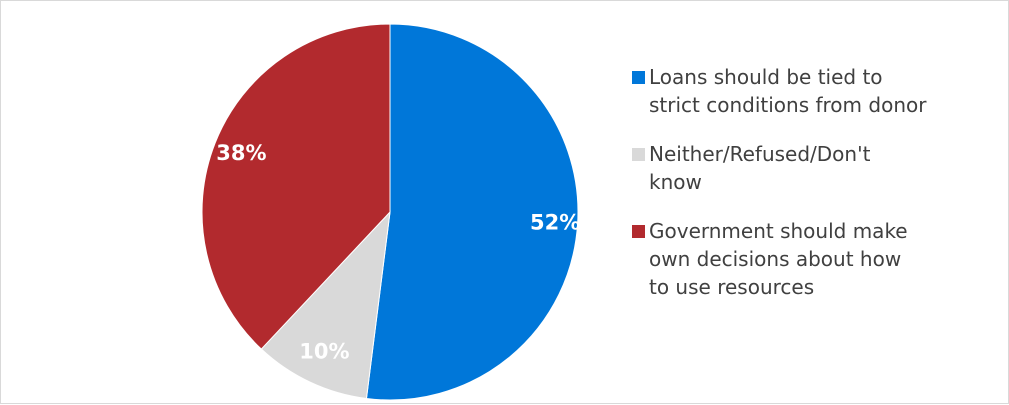 This screenshot has width=1009, height=405. I want to click on legend-label-line-1: Government should make, so click(778, 231).